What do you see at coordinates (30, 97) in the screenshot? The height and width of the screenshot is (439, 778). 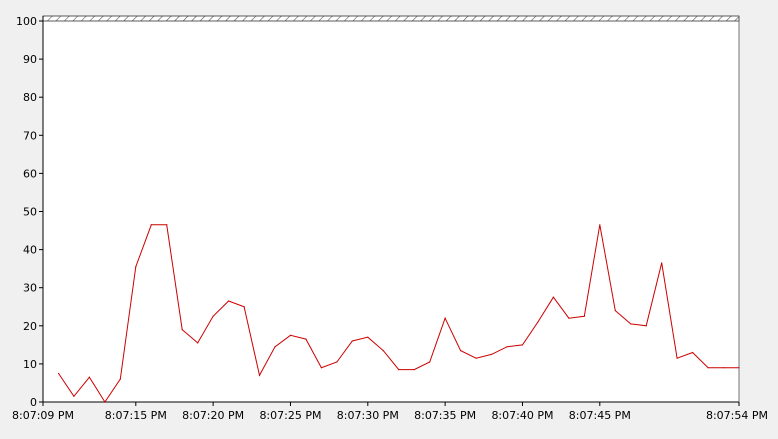 I see `y-tick-label: 80` at bounding box center [30, 97].